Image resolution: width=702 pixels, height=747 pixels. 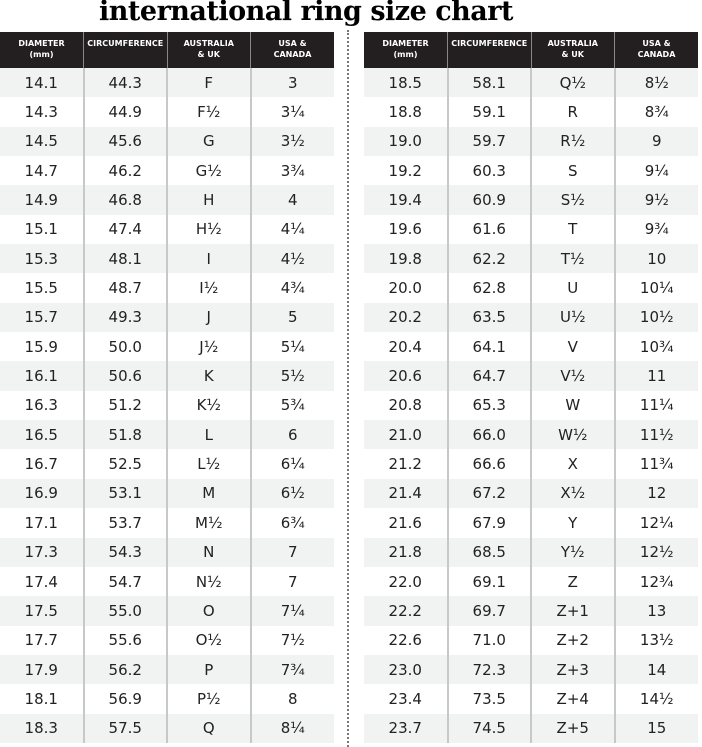 What do you see at coordinates (488, 288) in the screenshot?
I see `cell-circumference: 62.8` at bounding box center [488, 288].